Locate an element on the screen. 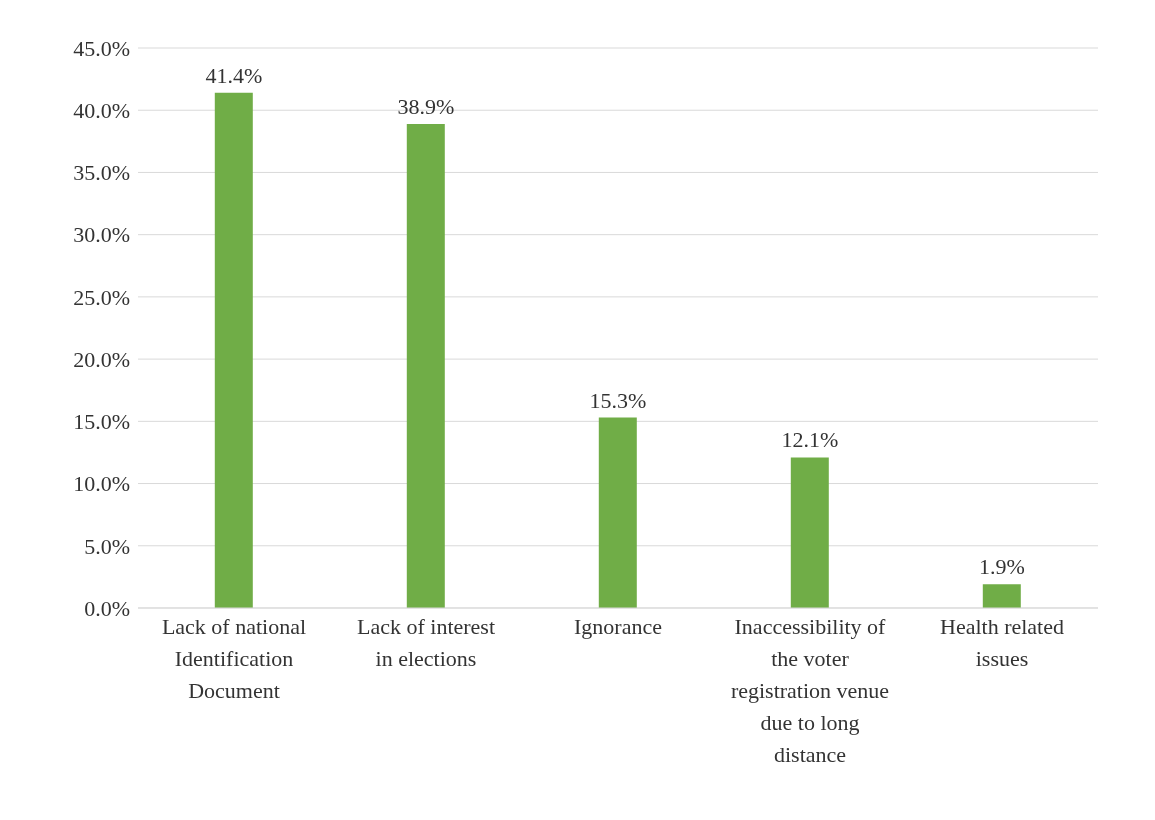 The image size is (1155, 820). data-label: 1.9% is located at coordinates (1001, 567).